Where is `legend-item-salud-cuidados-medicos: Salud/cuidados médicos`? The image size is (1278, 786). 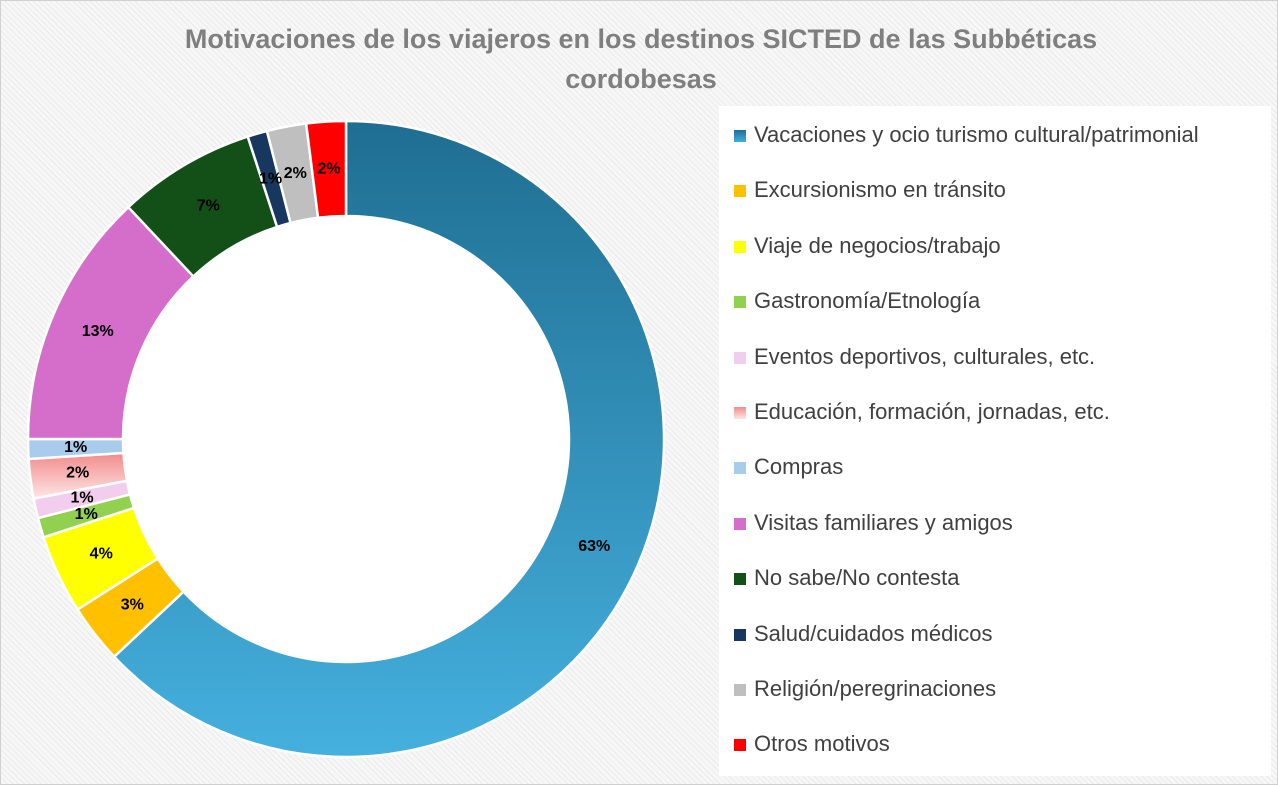
legend-item-salud-cuidados-medicos: Salud/cuidados médicos is located at coordinates (995, 634).